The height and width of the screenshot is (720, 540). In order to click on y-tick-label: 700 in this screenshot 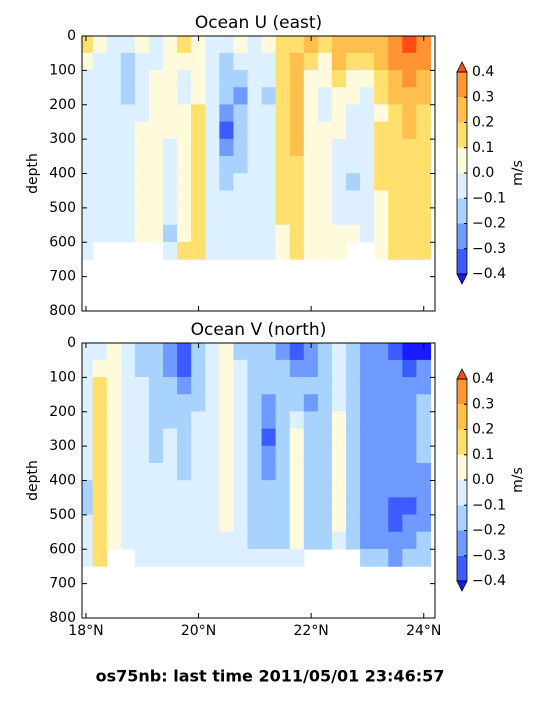, I will do `click(62, 277)`.